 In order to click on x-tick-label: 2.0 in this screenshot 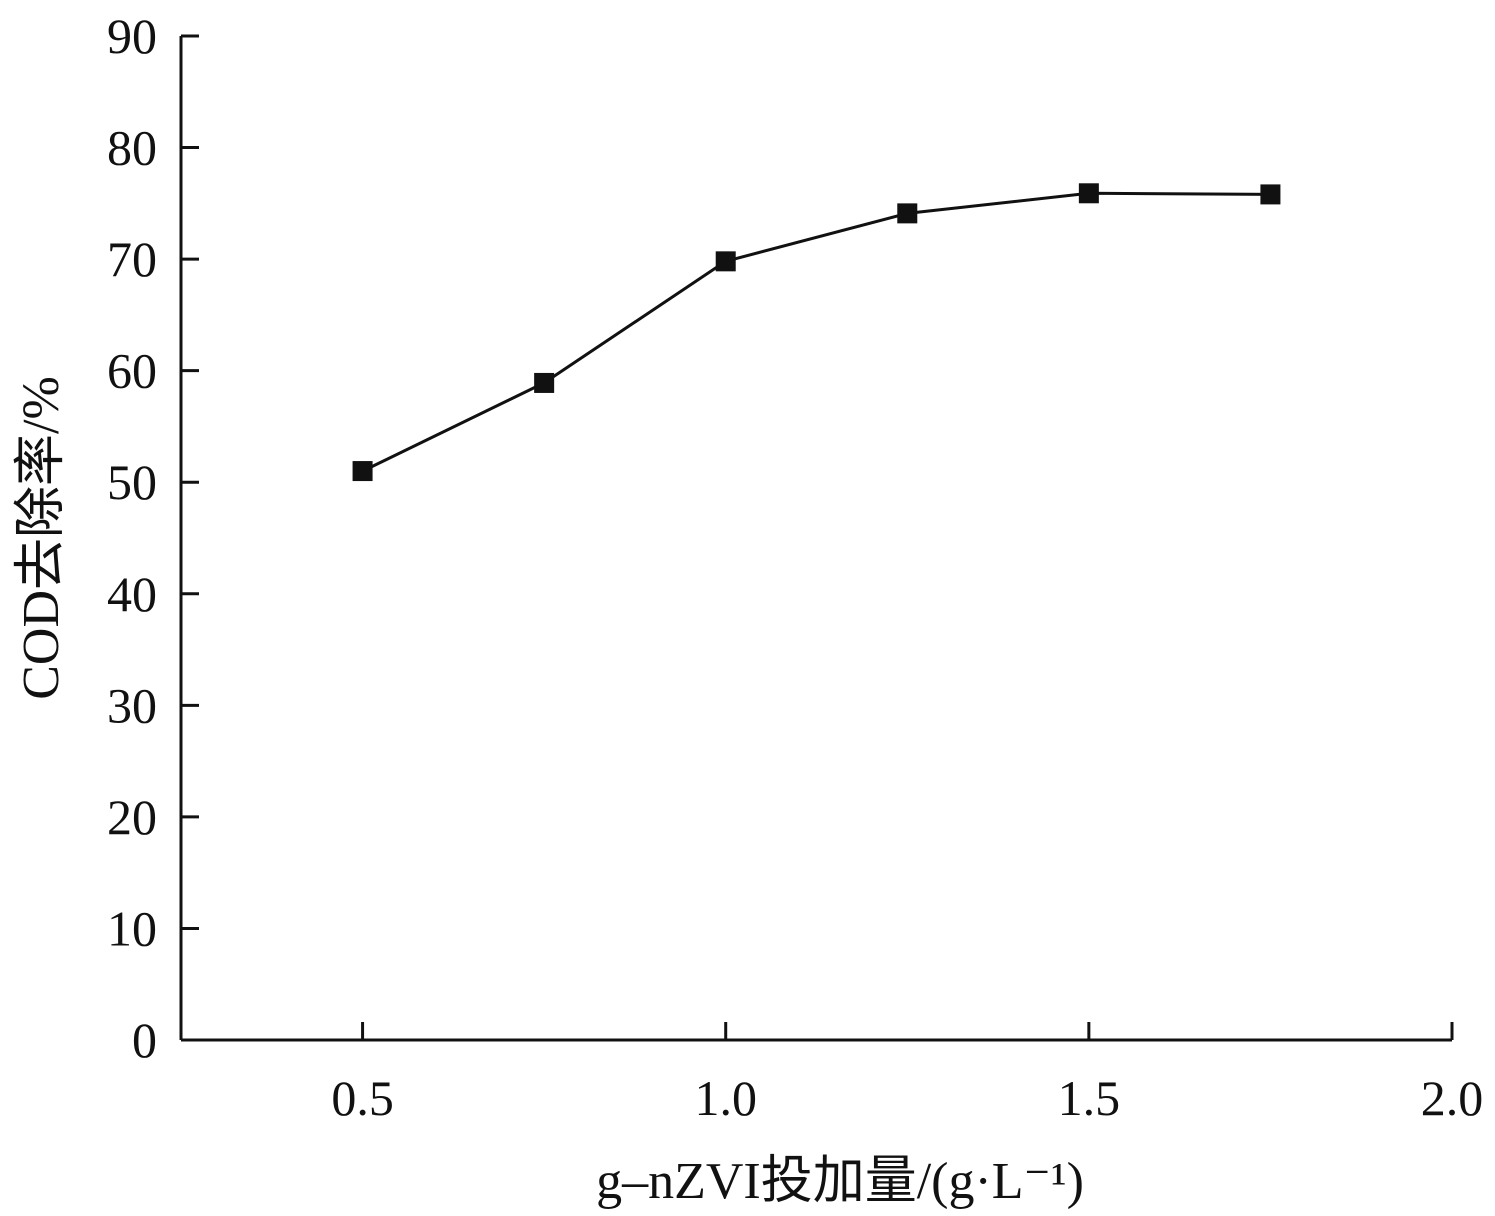, I will do `click(1452, 1098)`.